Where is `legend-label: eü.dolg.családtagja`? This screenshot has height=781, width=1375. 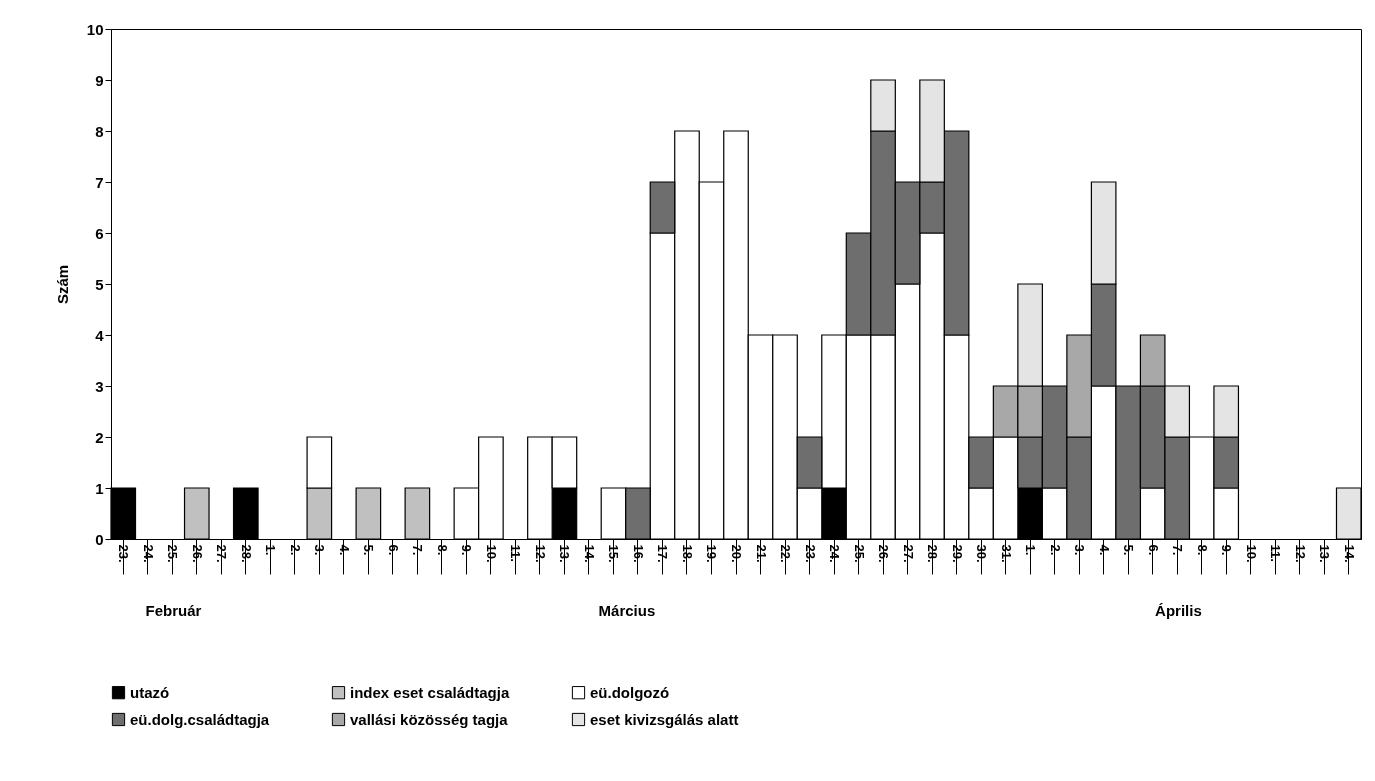
legend-label: eü.dolg.családtagja is located at coordinates (200, 719).